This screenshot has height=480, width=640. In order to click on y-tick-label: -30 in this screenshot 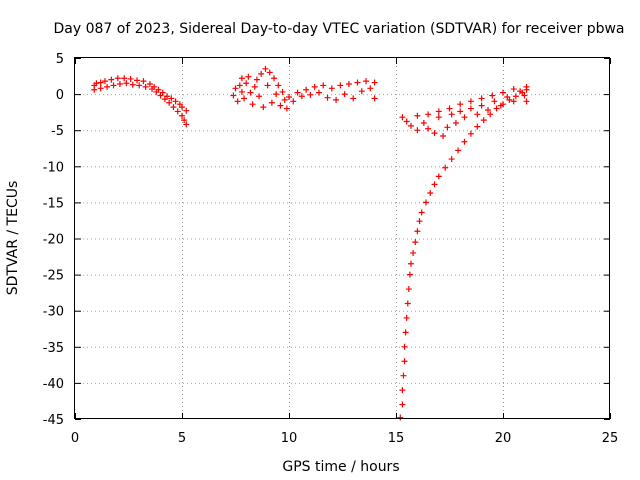, I will do `click(53, 312)`.